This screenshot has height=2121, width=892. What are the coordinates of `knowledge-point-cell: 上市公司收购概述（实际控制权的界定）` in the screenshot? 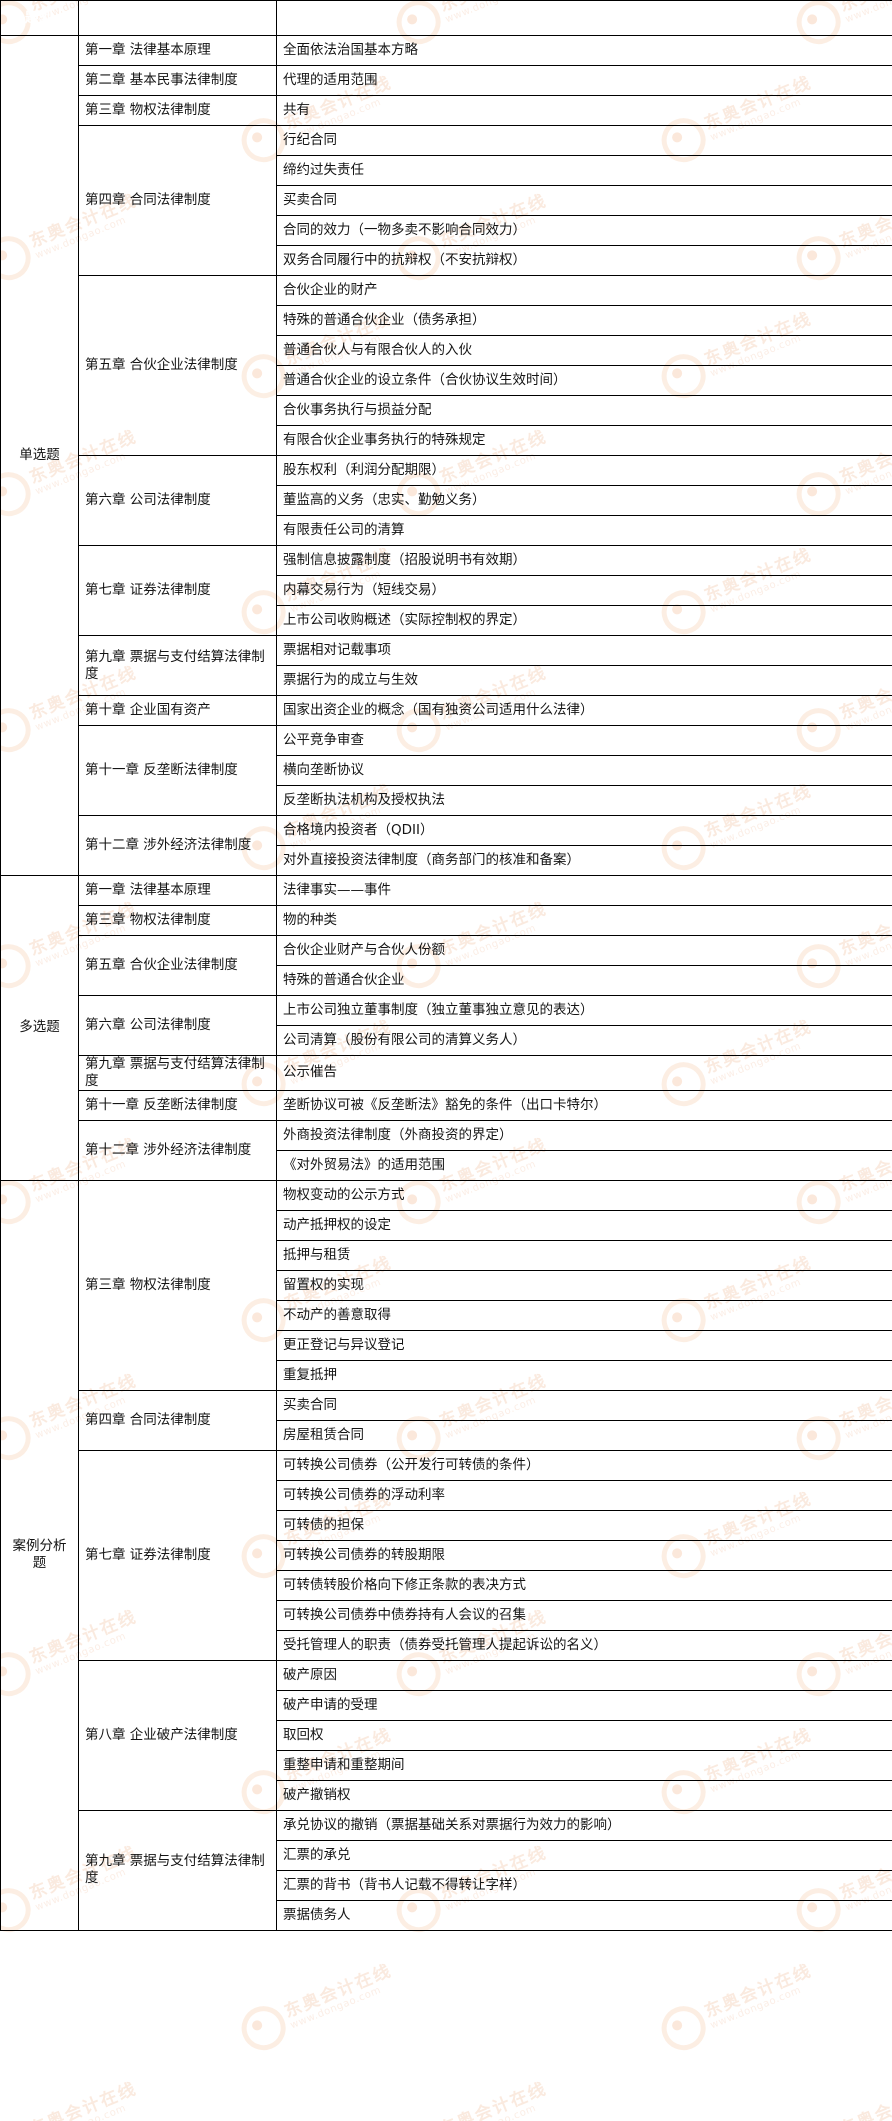 It's located at (584, 620).